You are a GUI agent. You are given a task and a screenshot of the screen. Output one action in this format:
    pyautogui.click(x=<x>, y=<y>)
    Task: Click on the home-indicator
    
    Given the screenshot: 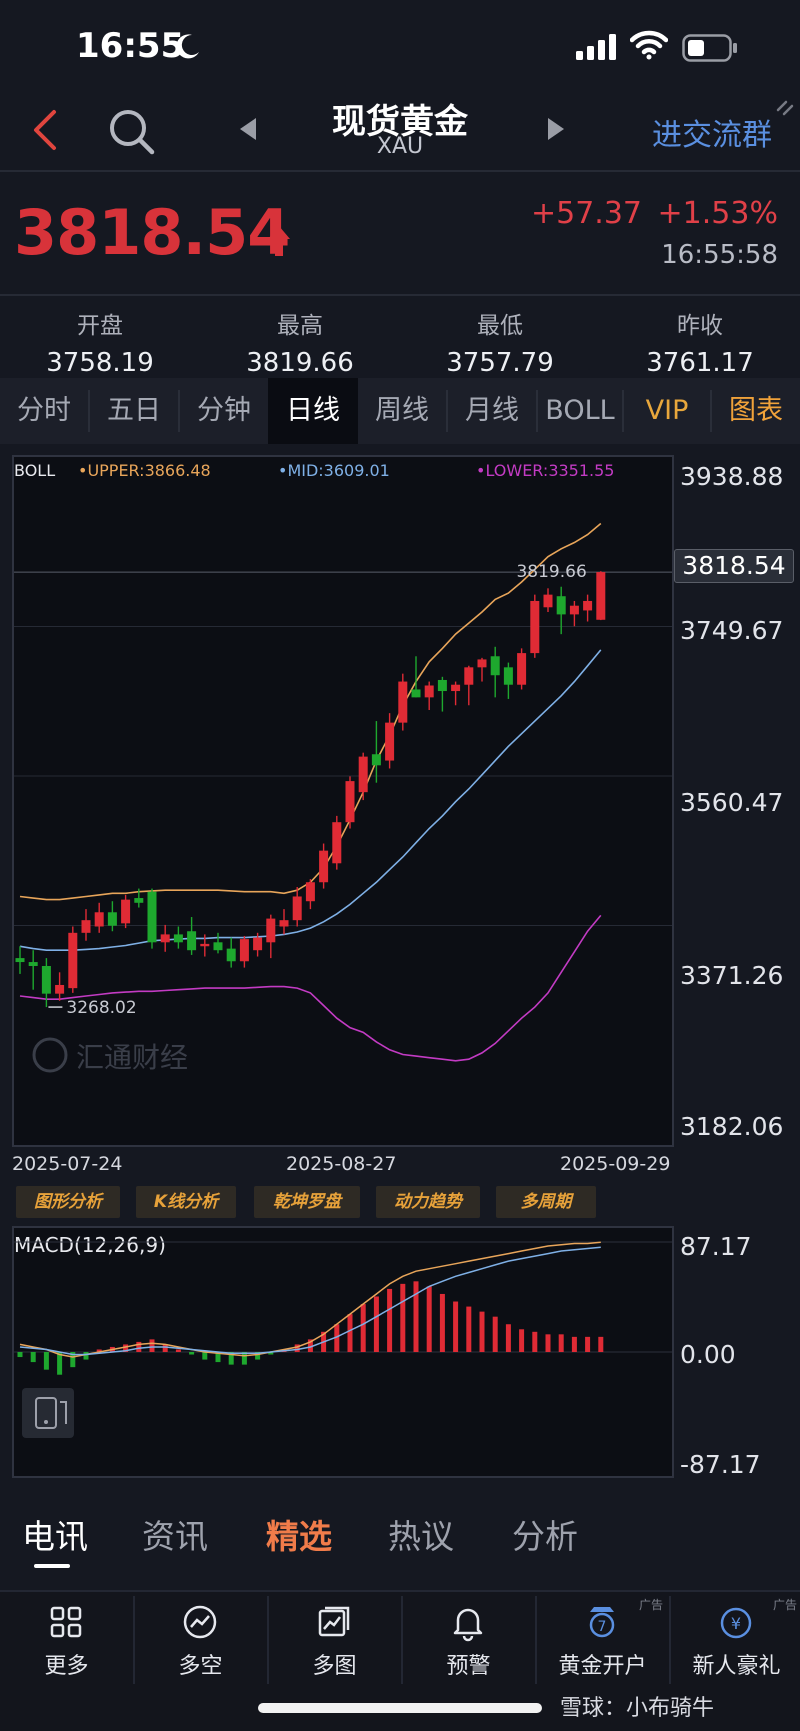 What is the action you would take?
    pyautogui.click(x=400, y=1708)
    